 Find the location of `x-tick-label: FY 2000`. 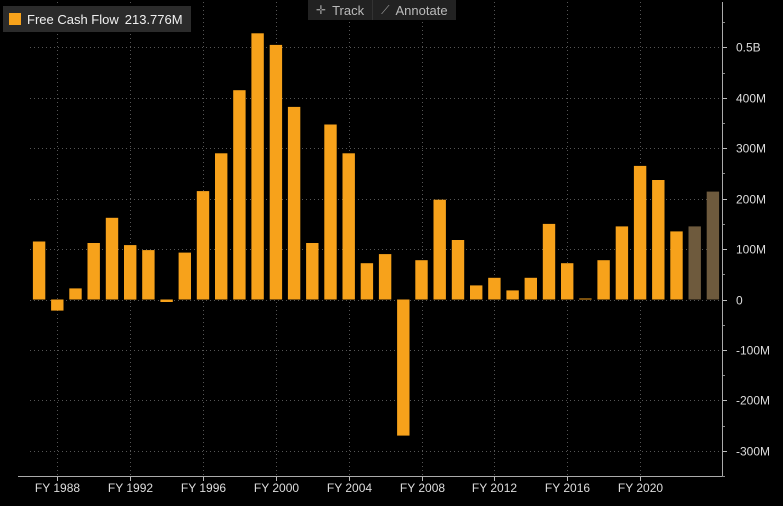

x-tick-label: FY 2000 is located at coordinates (276, 488).